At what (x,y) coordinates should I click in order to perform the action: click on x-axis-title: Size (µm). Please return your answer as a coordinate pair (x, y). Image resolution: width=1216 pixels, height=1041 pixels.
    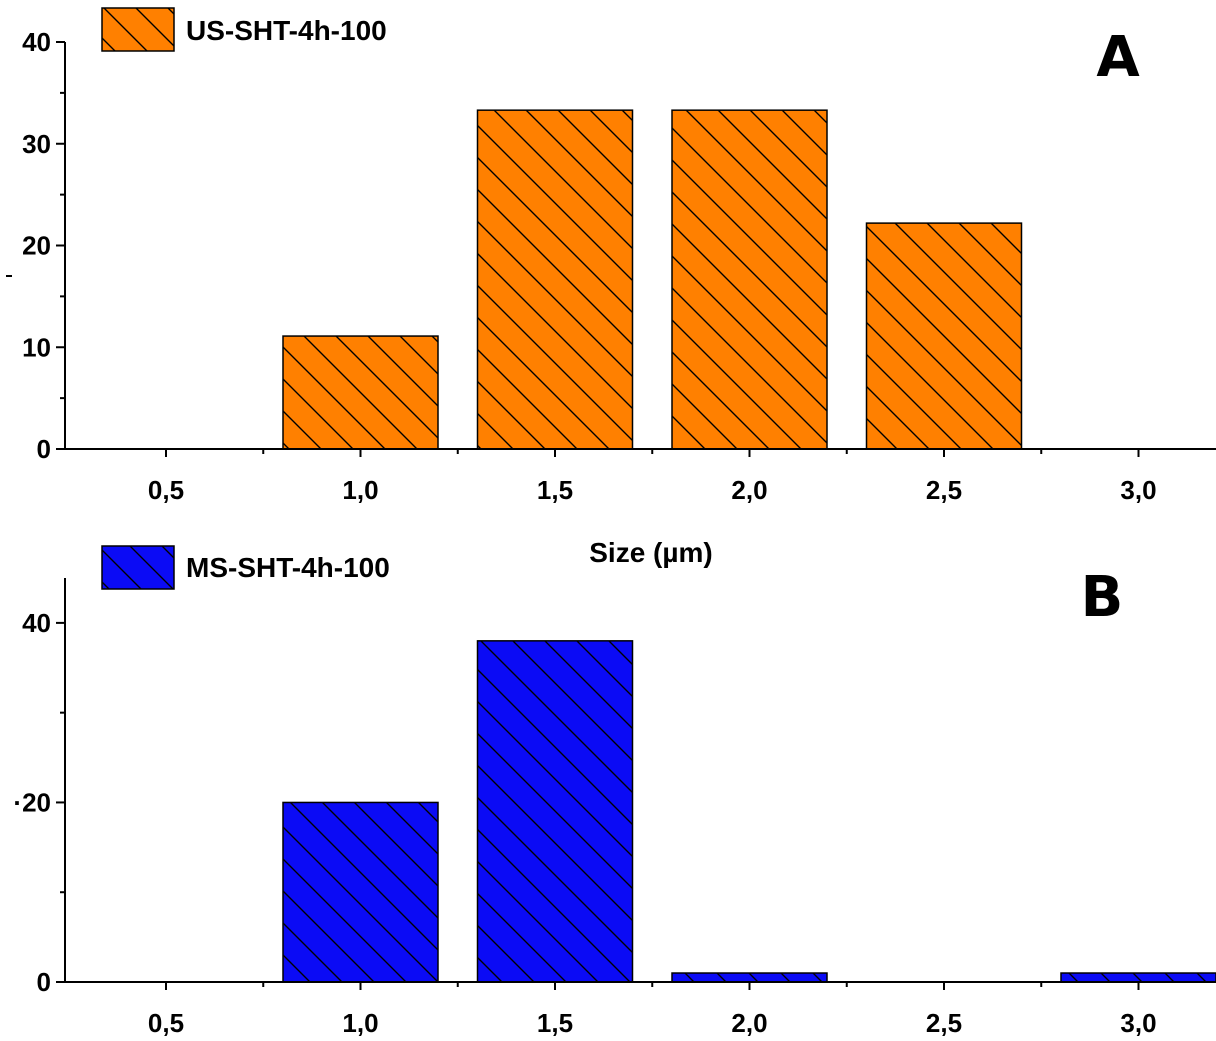
    Looking at the image, I should click on (650, 552).